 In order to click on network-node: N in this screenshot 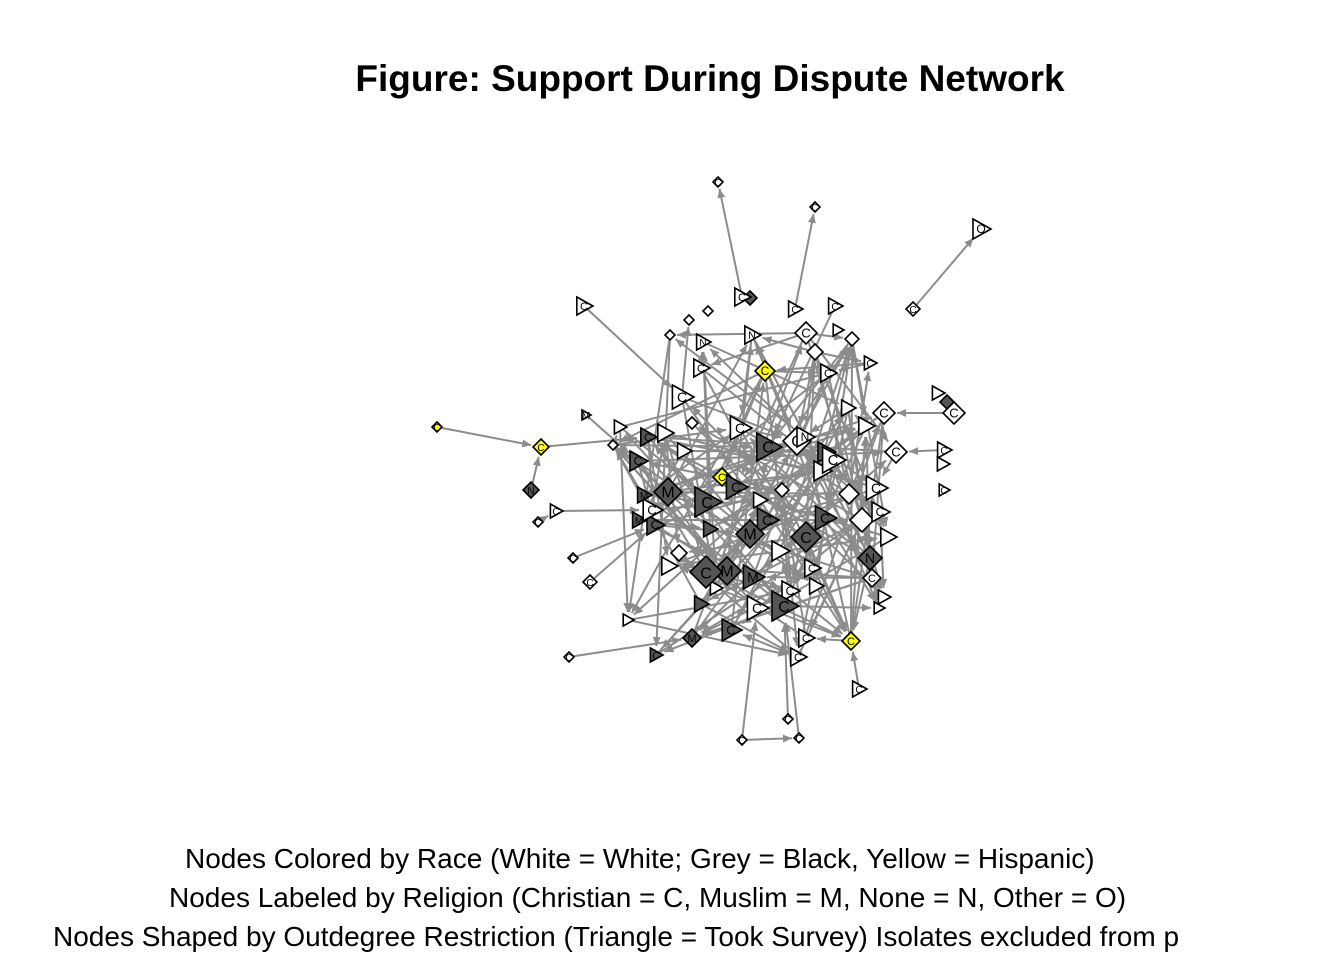, I will do `click(806, 437)`.